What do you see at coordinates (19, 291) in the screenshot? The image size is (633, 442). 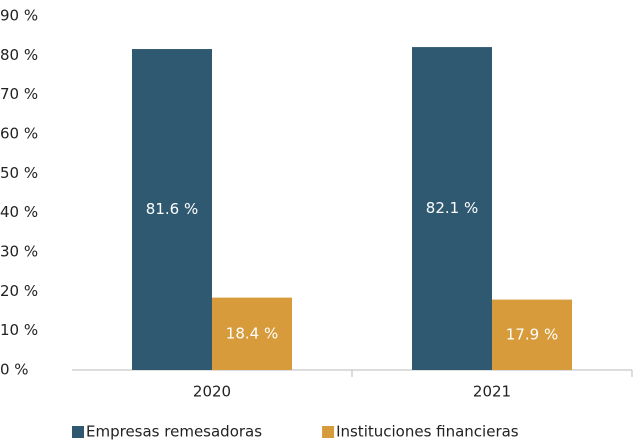 I see `y-tick-label: 20 %` at bounding box center [19, 291].